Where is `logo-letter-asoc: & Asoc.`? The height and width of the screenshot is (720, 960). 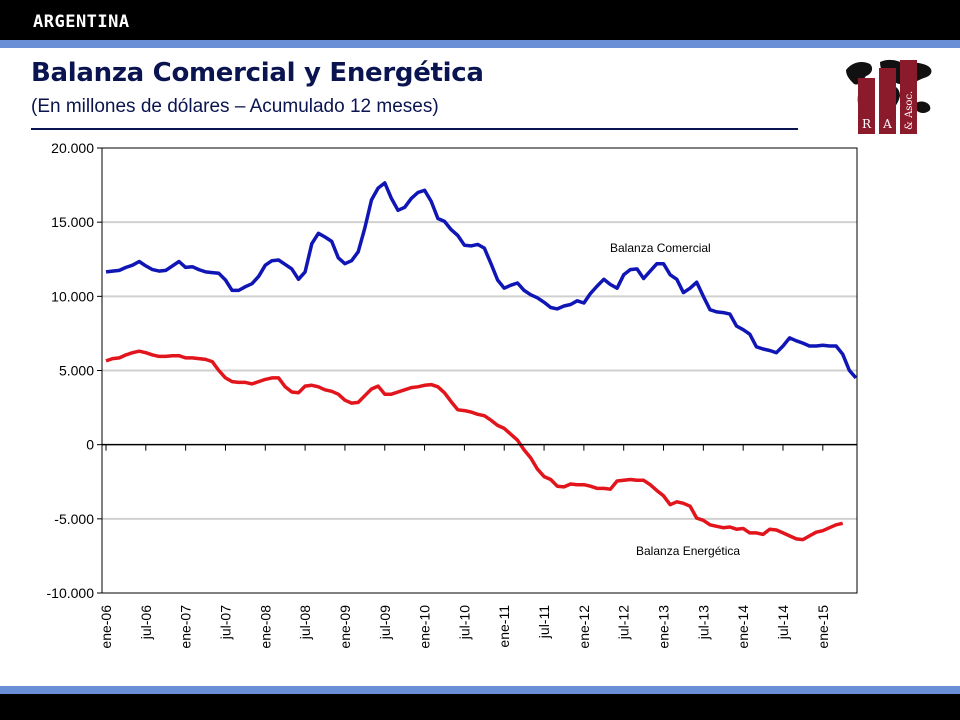
logo-letter-asoc: & Asoc. is located at coordinates (909, 110).